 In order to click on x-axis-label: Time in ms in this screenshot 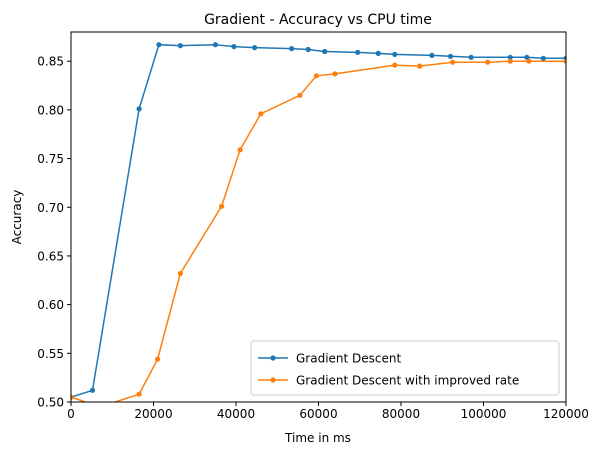, I will do `click(317, 438)`.